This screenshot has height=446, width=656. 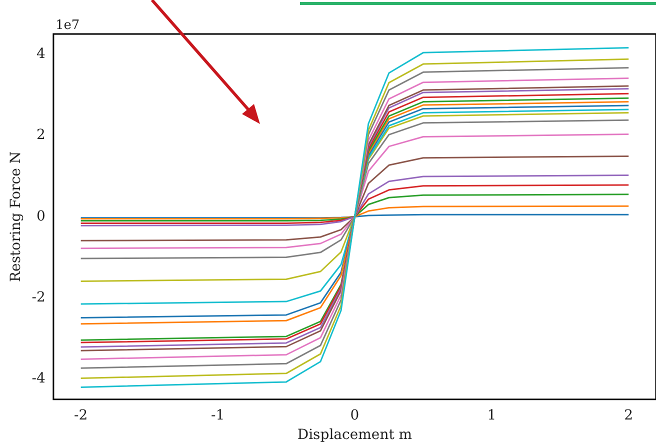 What do you see at coordinates (491, 415) in the screenshot?
I see `x-tick-label: 1` at bounding box center [491, 415].